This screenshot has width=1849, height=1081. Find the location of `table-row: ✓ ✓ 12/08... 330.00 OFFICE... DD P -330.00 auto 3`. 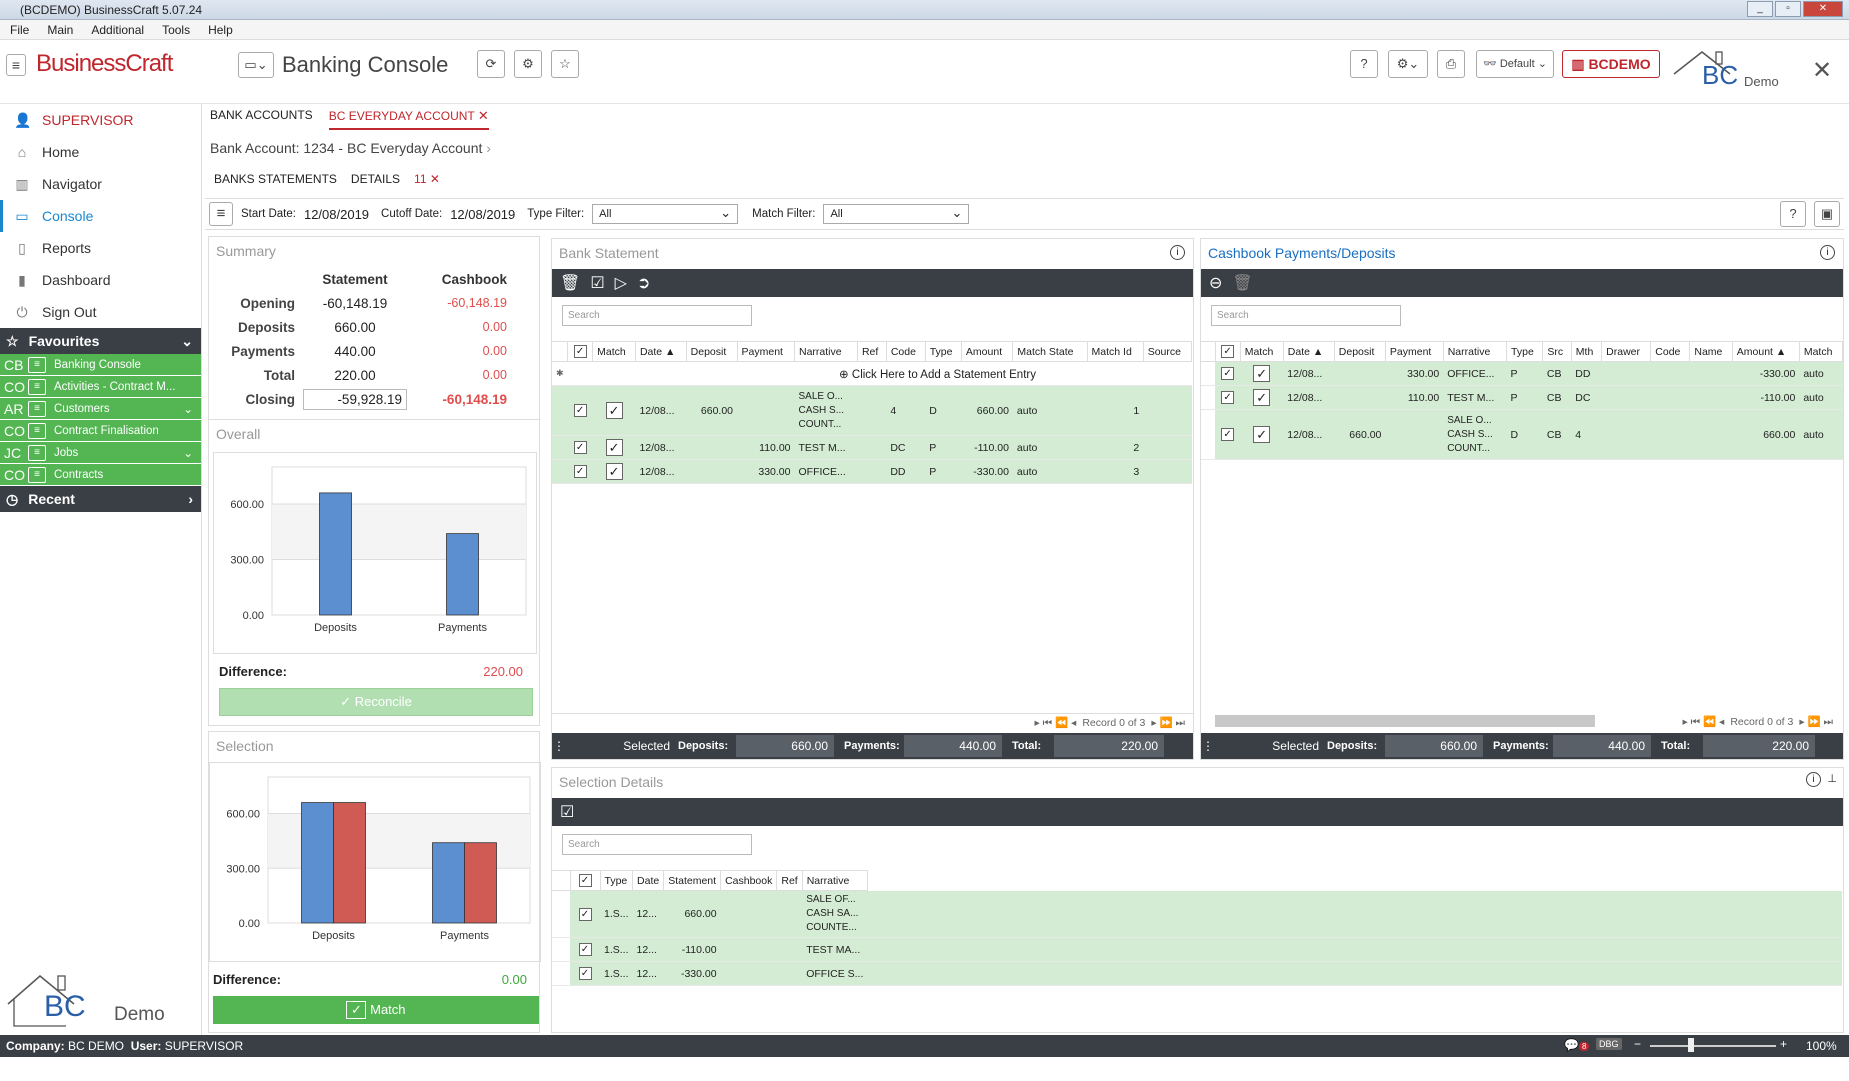

table-row: ✓ ✓ 12/08... 330.00 OFFICE... DD P -330.00 auto 3 is located at coordinates (872, 471).